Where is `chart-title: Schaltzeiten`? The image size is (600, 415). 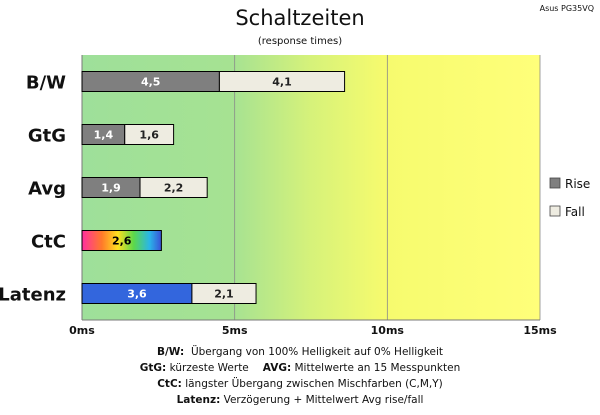 chart-title: Schaltzeiten is located at coordinates (300, 18).